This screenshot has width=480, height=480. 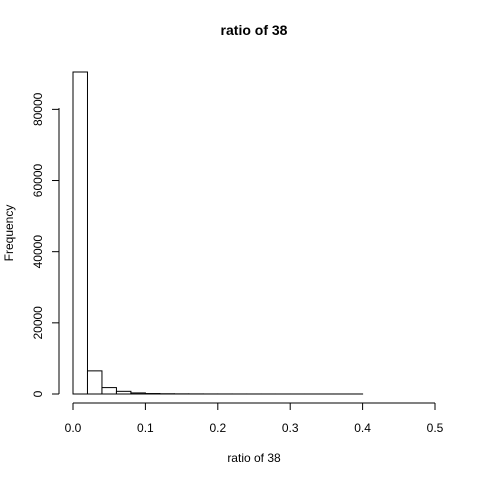 I want to click on x-tick-label: 0.4, so click(x=362, y=428).